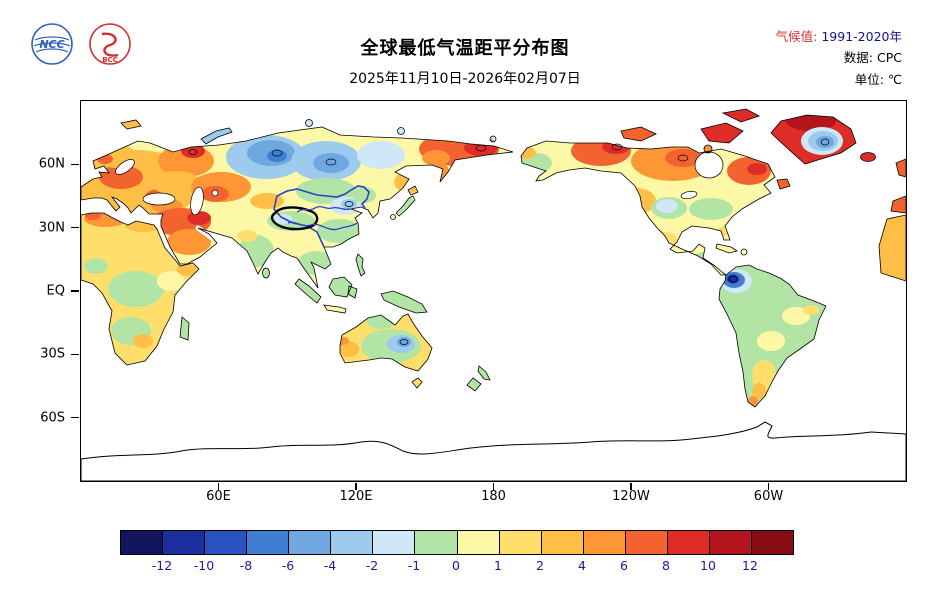  I want to click on colorbar-tick-6: 6, so click(624, 565).